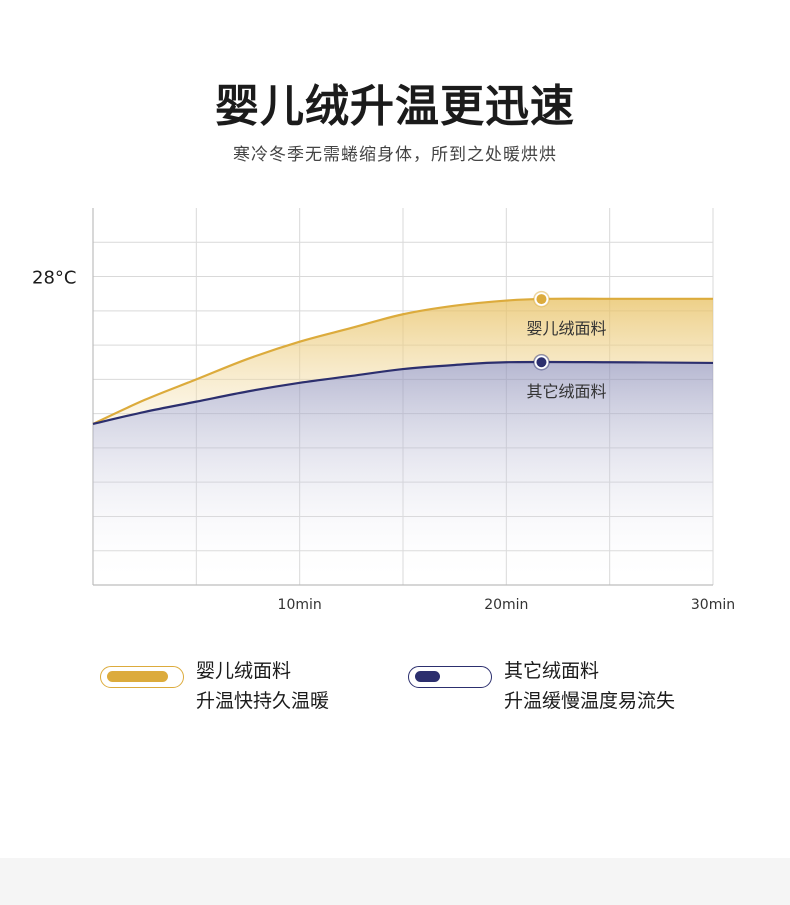  Describe the element at coordinates (541, 330) in the screenshot. I see `chart-markers` at that location.